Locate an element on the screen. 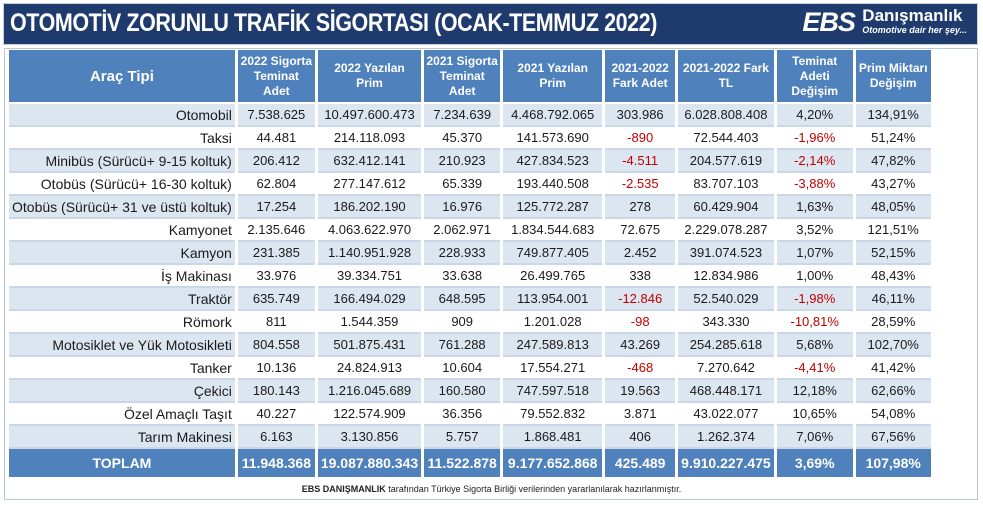 The height and width of the screenshot is (506, 983). table-cell: 2.062.971 is located at coordinates (462, 230).